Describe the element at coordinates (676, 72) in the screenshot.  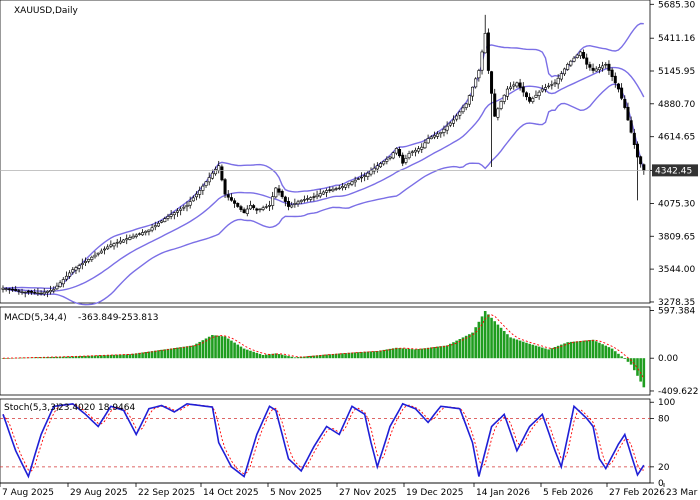
I see `price-tick-label: 5145.95` at that location.